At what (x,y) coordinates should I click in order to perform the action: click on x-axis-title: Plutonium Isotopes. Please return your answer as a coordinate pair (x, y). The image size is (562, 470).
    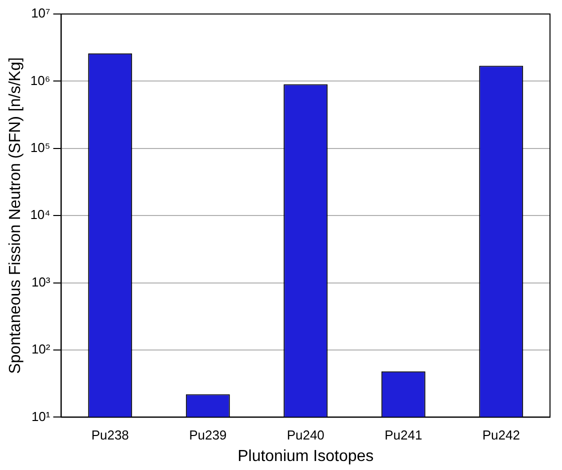
    Looking at the image, I should click on (306, 456).